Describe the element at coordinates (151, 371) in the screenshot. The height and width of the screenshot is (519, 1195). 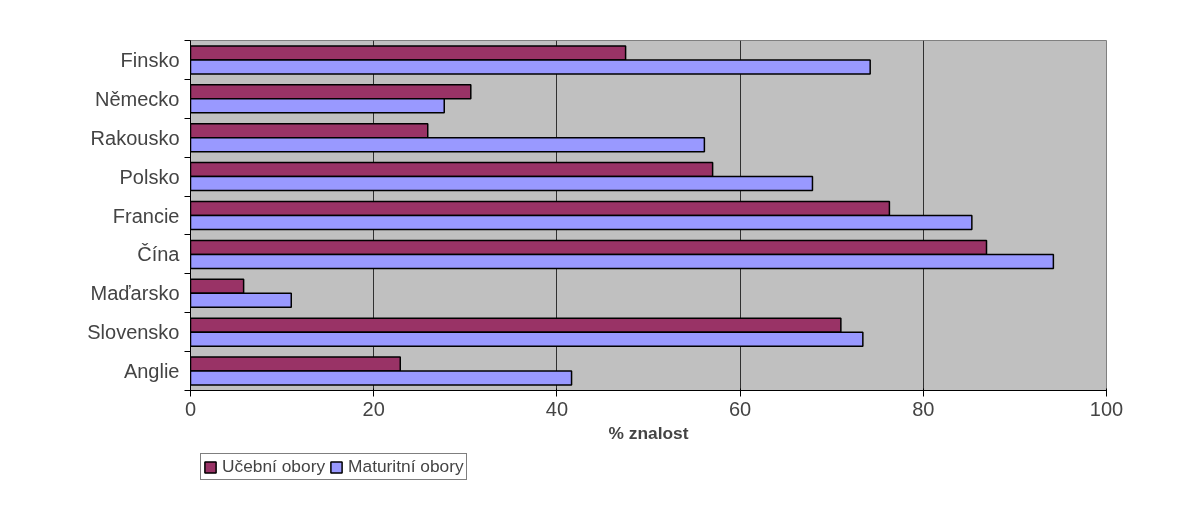
I see `y-tick-label: Anglie` at that location.